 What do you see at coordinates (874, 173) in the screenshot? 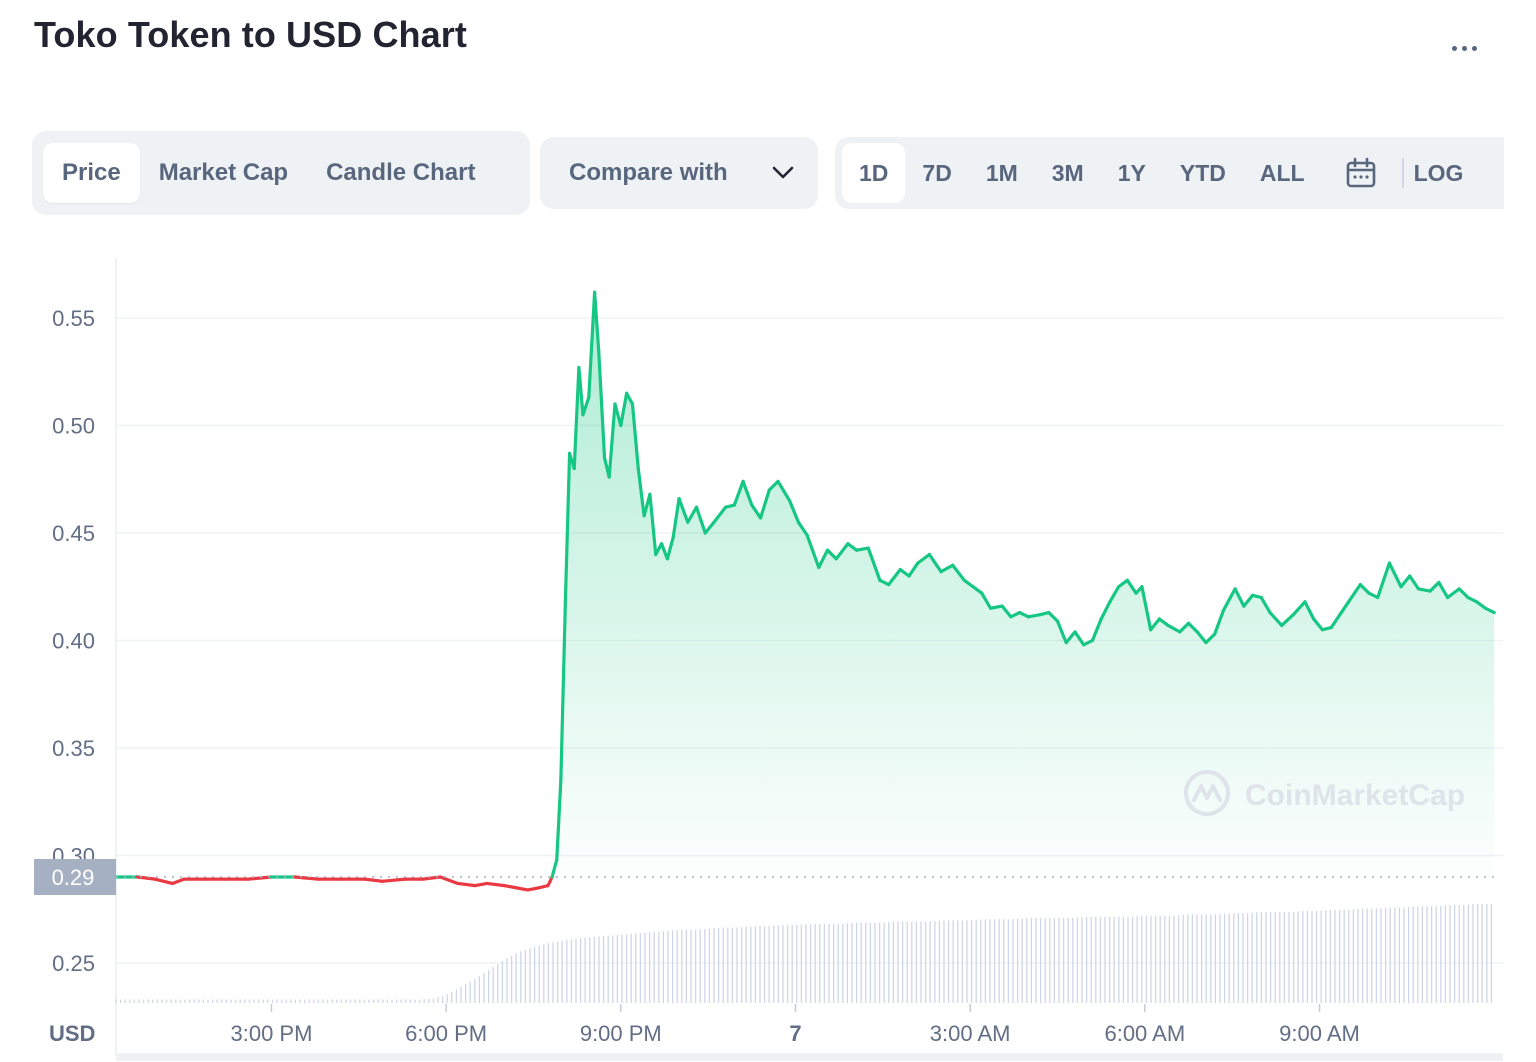
I see `range-1d: 1D` at bounding box center [874, 173].